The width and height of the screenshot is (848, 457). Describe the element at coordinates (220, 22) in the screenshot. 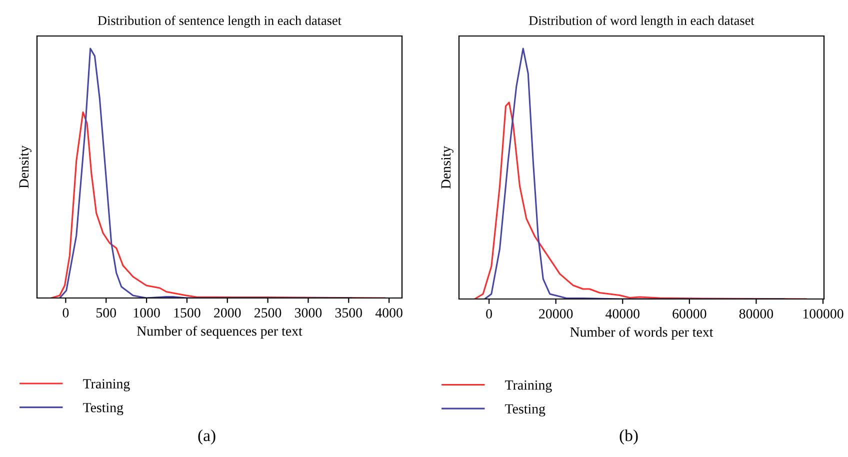

I see `chart-title: Distribution of sentence length in each dataset` at that location.